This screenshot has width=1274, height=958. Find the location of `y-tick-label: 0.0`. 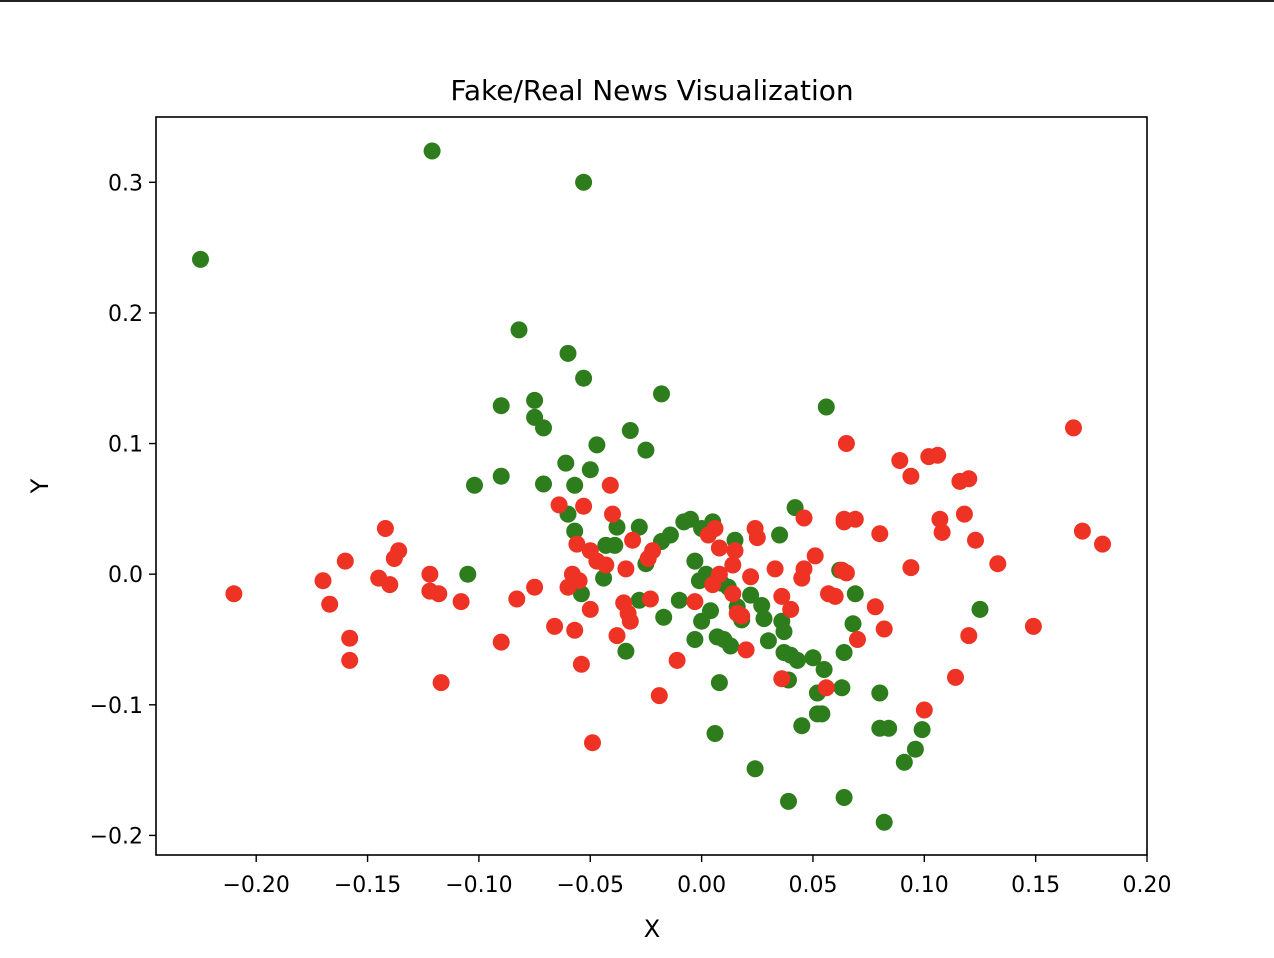

y-tick-label: 0.0 is located at coordinates (125, 575).